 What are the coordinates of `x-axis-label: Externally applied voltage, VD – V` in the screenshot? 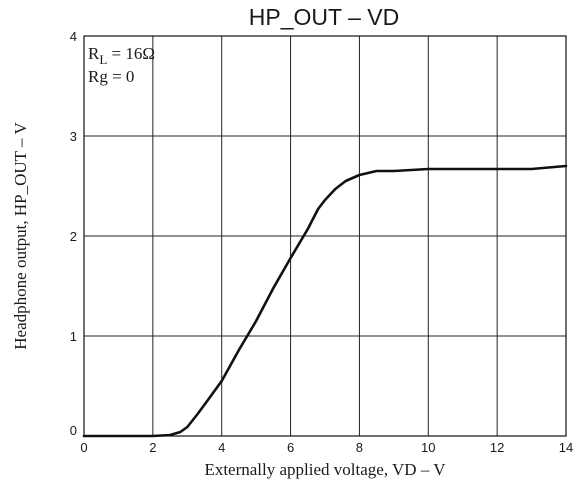 It's located at (325, 469).